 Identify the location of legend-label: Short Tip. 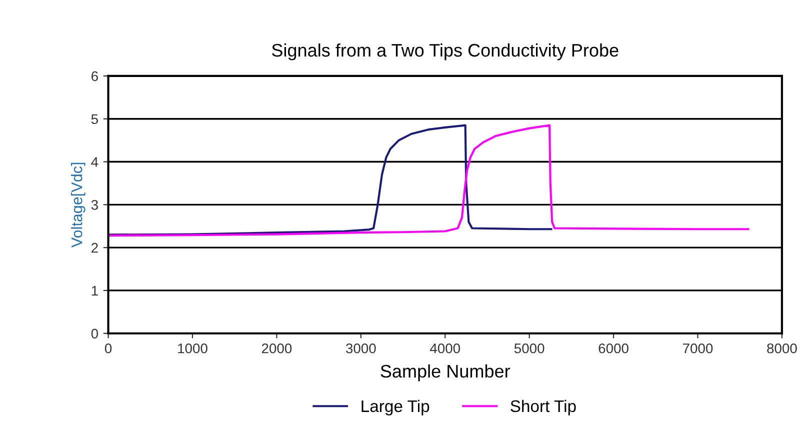
(543, 408).